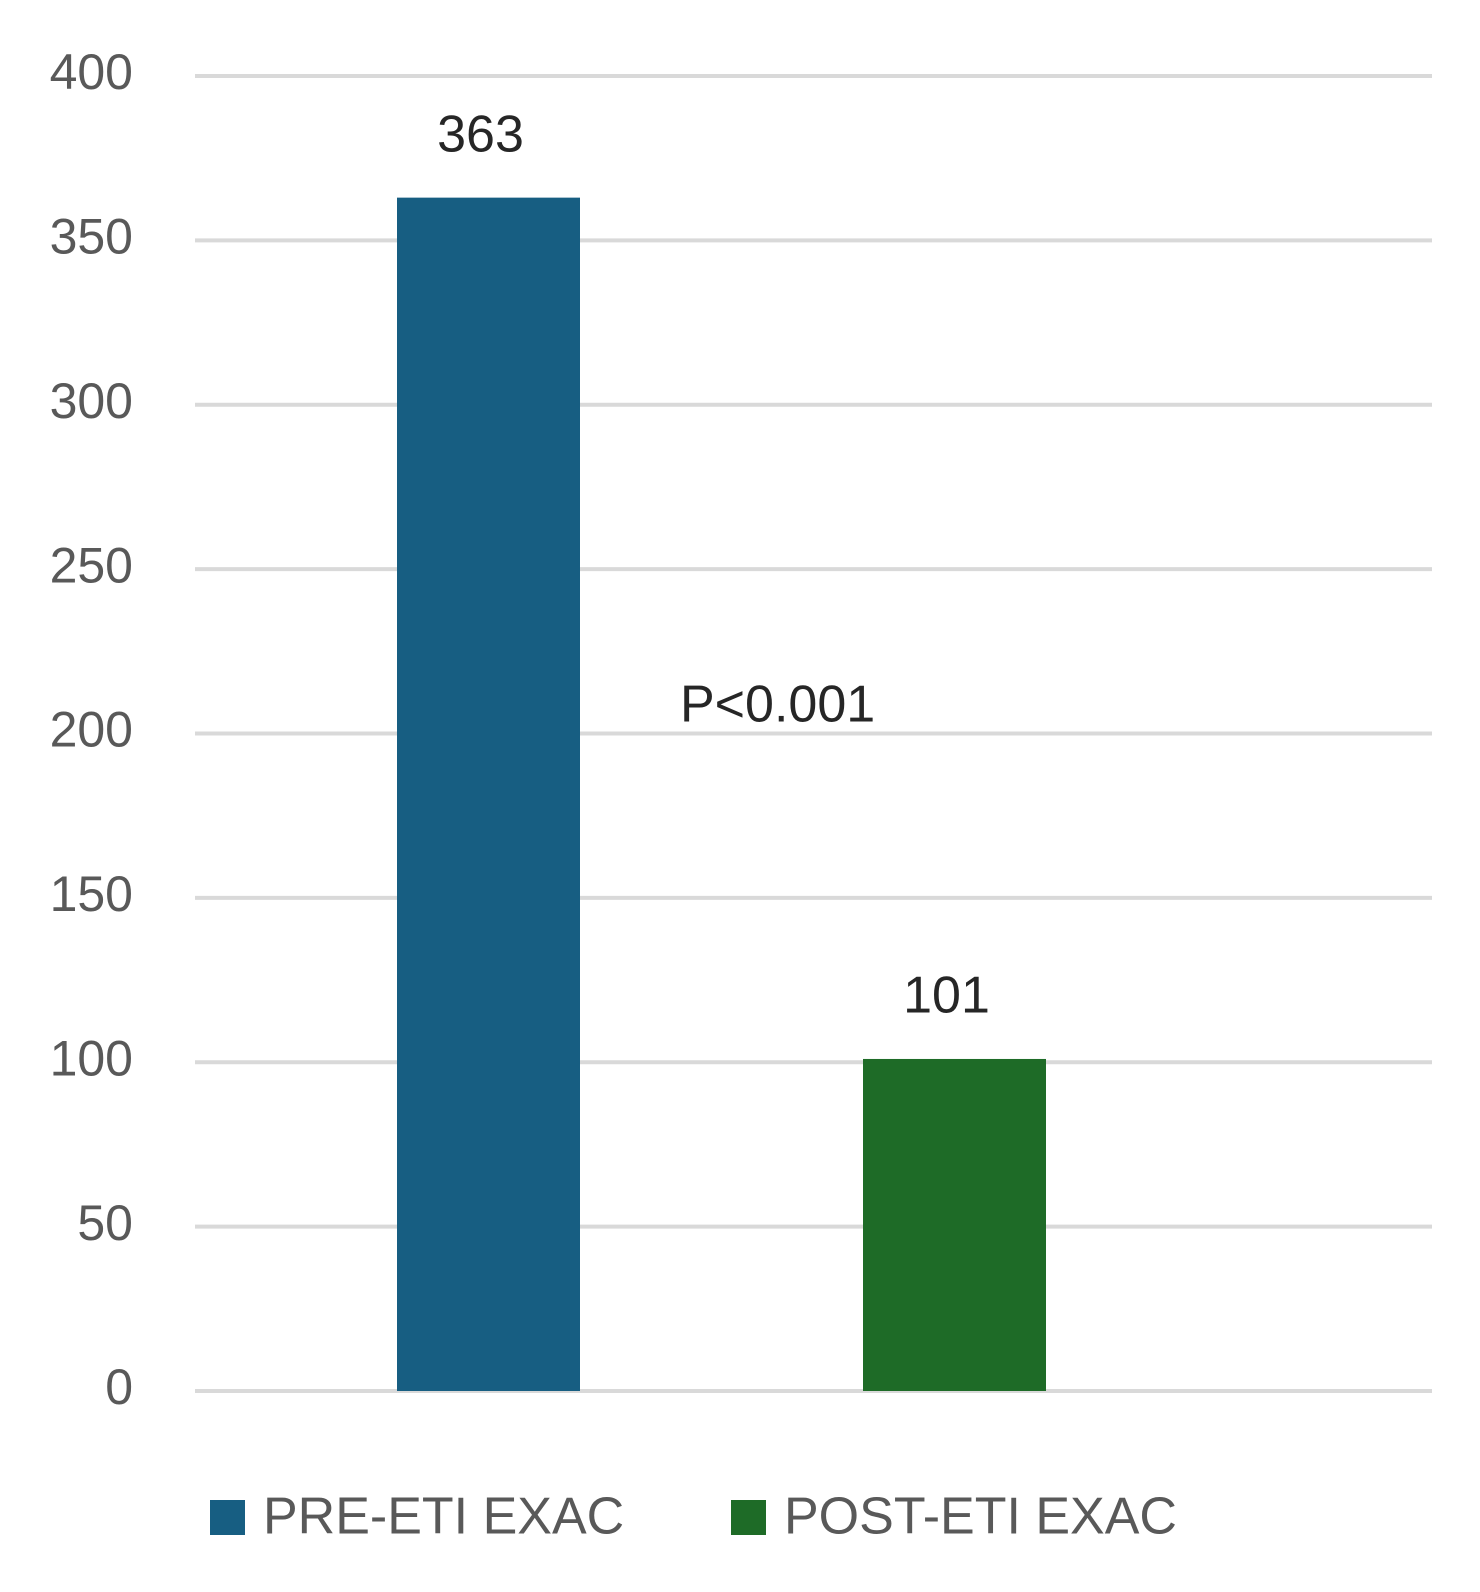  What do you see at coordinates (91, 1058) in the screenshot?
I see `y-tick-label: 100` at bounding box center [91, 1058].